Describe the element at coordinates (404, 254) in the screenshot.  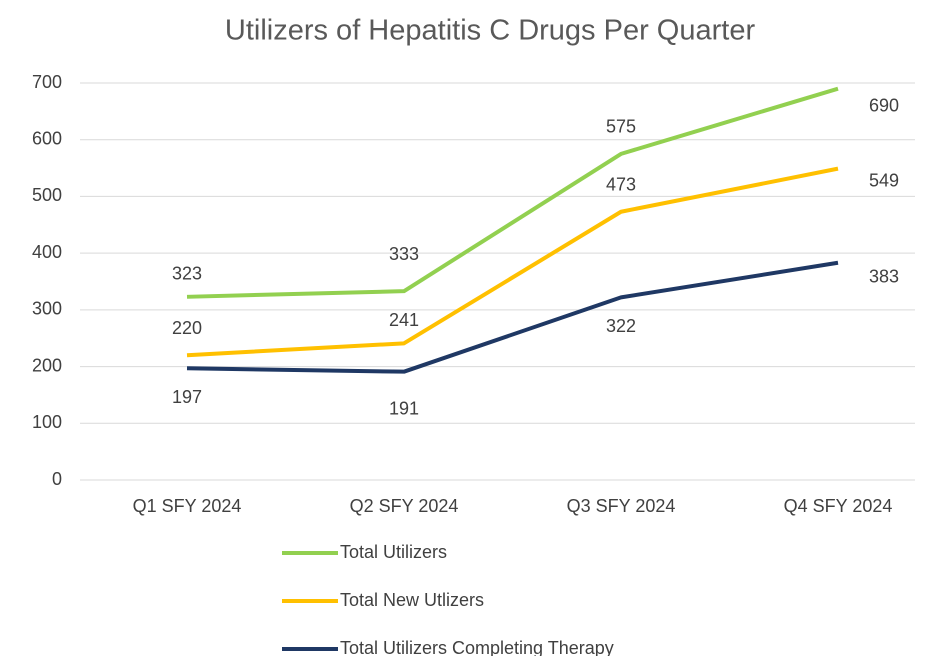
I see `data-label: 333` at that location.